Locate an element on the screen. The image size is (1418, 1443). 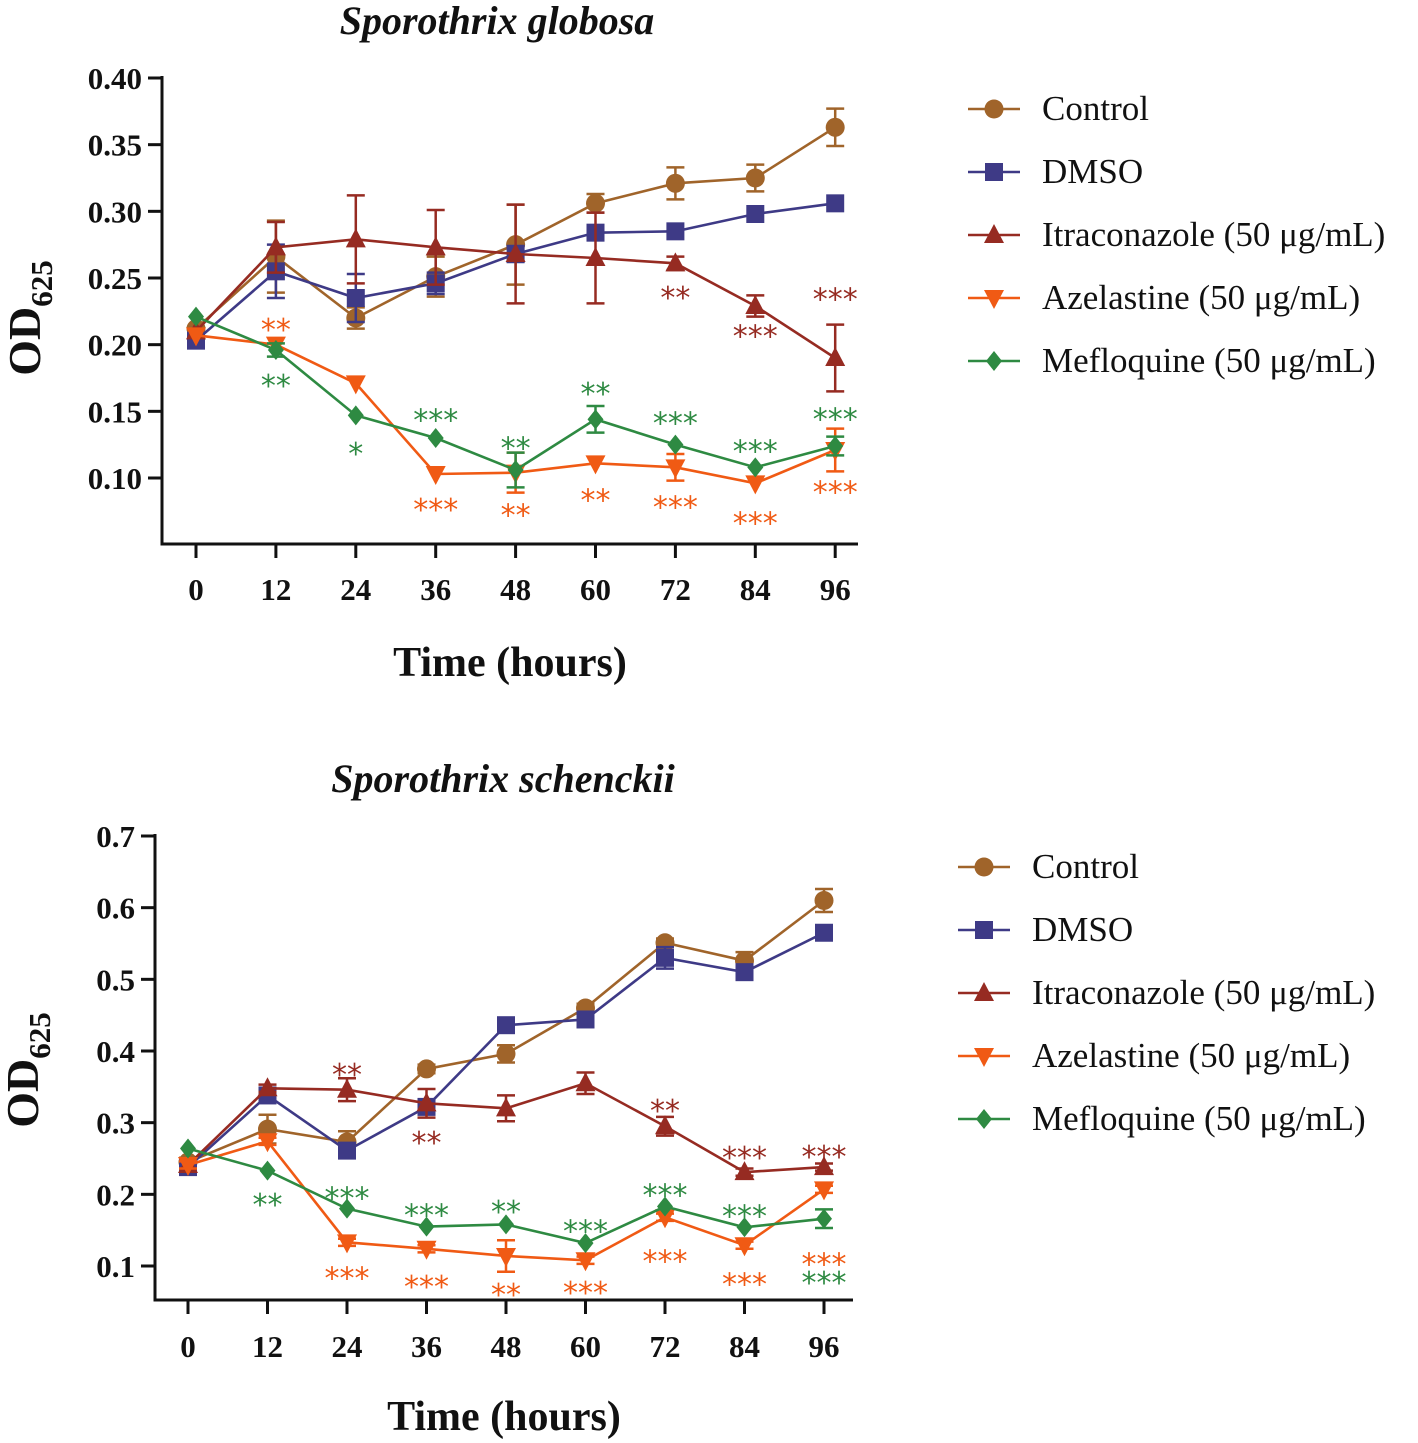
y-tick-label: 0.35 is located at coordinates (115, 145).